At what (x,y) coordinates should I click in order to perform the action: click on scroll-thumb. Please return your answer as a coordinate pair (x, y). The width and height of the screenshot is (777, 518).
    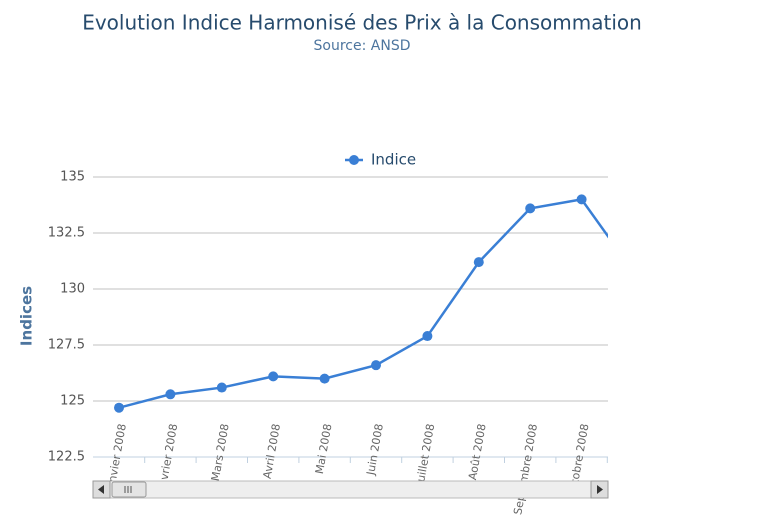
    Looking at the image, I should click on (129, 489).